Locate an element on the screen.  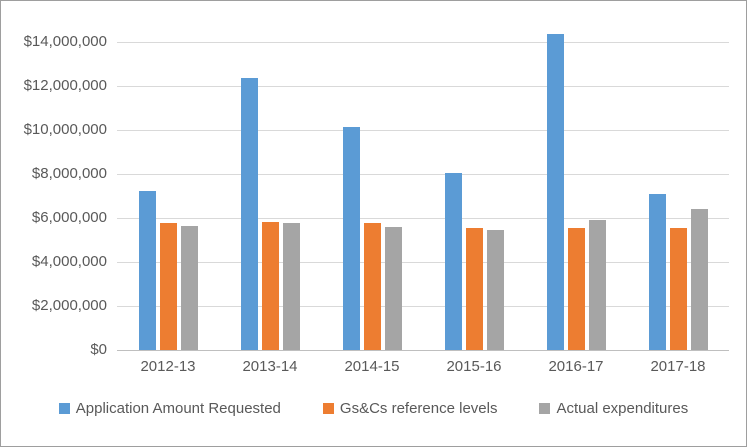
legend-item-gs-cs-reference-levels: Gs&Cs reference levels is located at coordinates (410, 408).